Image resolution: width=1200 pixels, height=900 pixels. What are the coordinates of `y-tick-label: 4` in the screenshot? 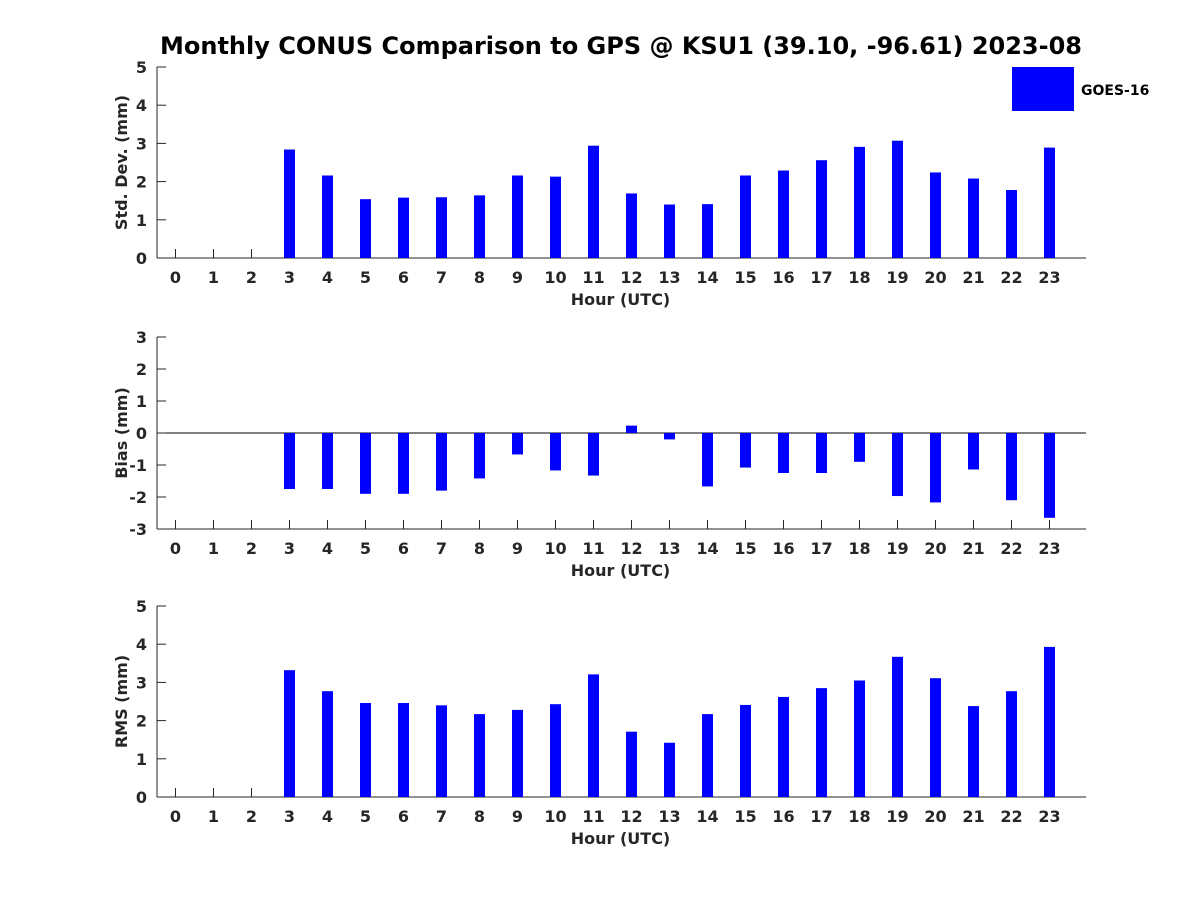 It's located at (141, 105).